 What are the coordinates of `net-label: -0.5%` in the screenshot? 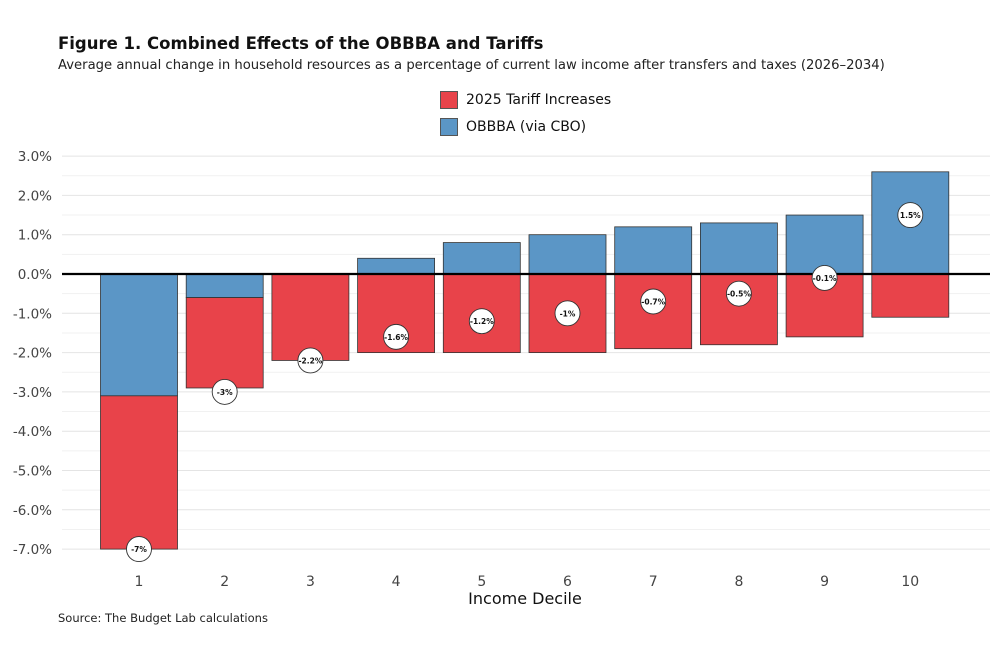 It's located at (739, 294).